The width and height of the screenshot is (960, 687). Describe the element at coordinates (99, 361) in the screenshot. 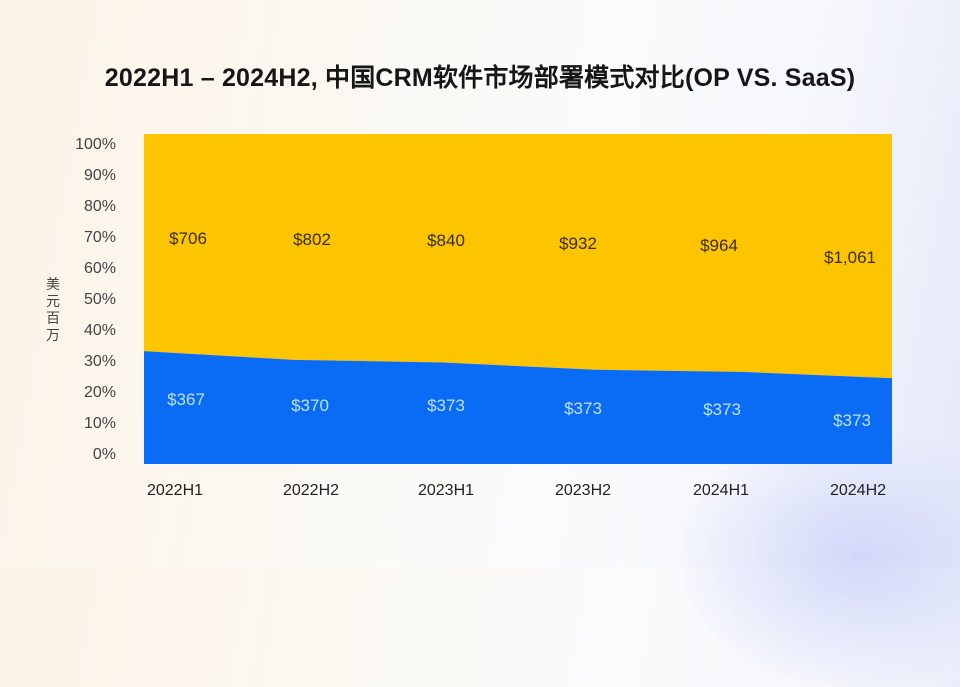

I see `y-tick-label: 30%` at that location.